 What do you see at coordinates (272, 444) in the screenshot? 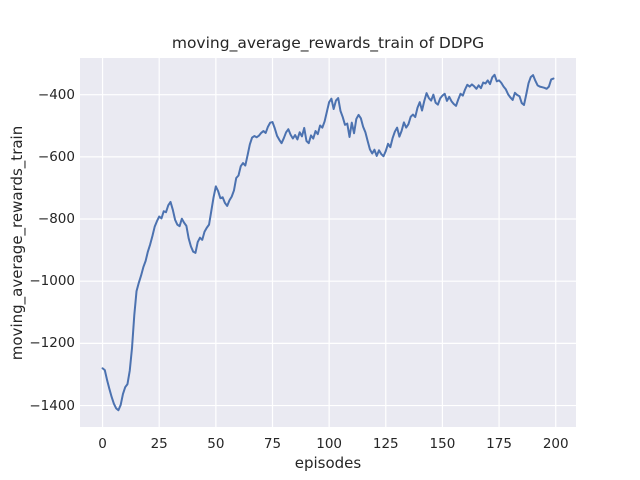
I see `x-tick-label: 75` at bounding box center [272, 444].